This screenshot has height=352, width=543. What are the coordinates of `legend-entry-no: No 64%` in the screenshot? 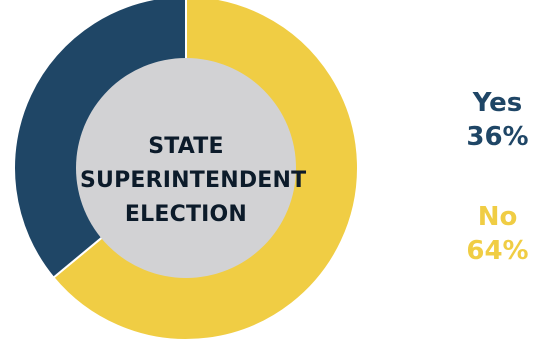 It's located at (497, 234).